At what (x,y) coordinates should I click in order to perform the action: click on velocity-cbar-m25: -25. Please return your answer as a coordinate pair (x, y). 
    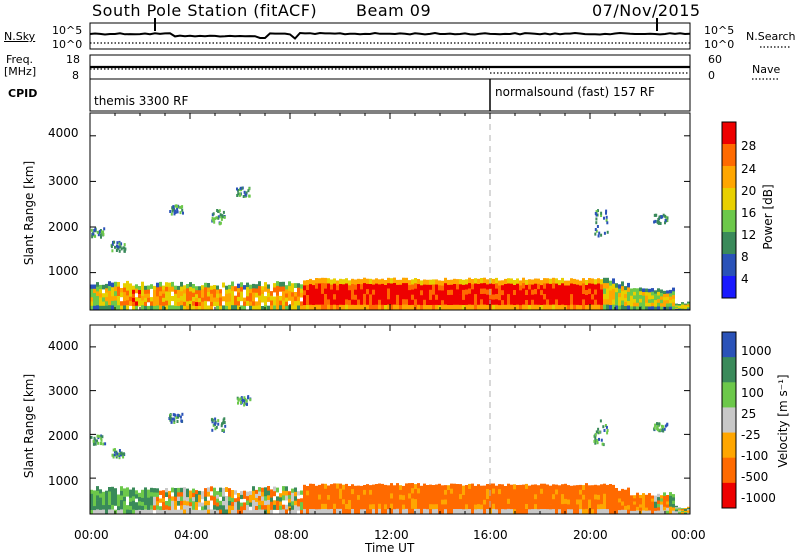
    Looking at the image, I should click on (751, 435).